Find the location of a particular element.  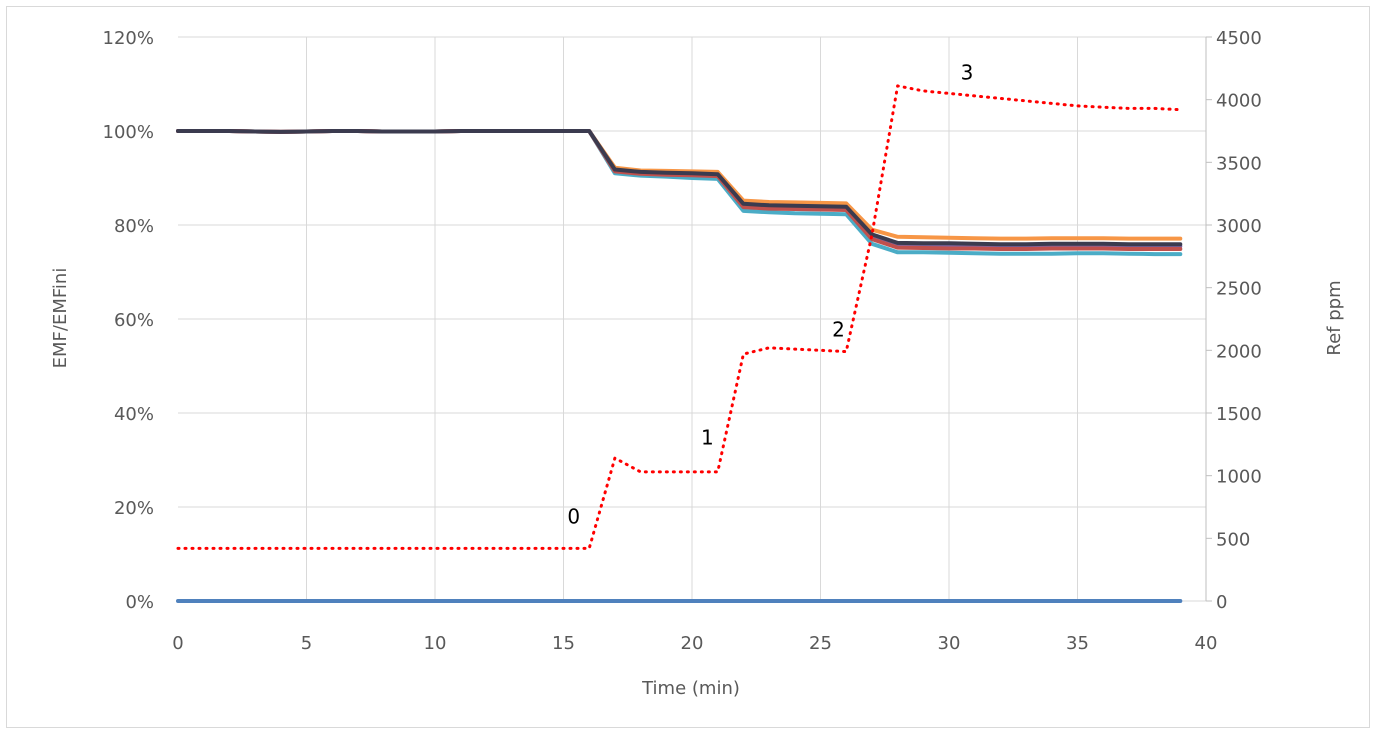

y2-tick-label: 2000 is located at coordinates (1239, 351).